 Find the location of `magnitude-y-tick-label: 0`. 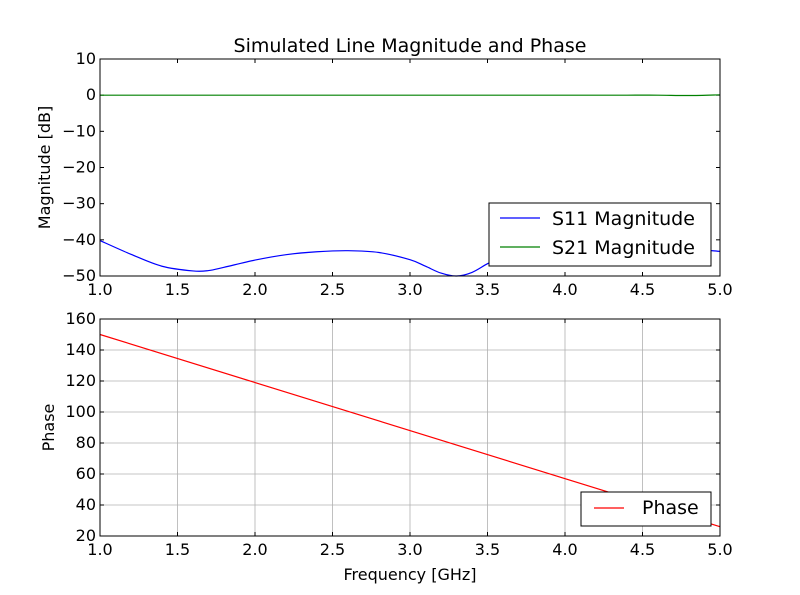

magnitude-y-tick-label: 0 is located at coordinates (91, 94).